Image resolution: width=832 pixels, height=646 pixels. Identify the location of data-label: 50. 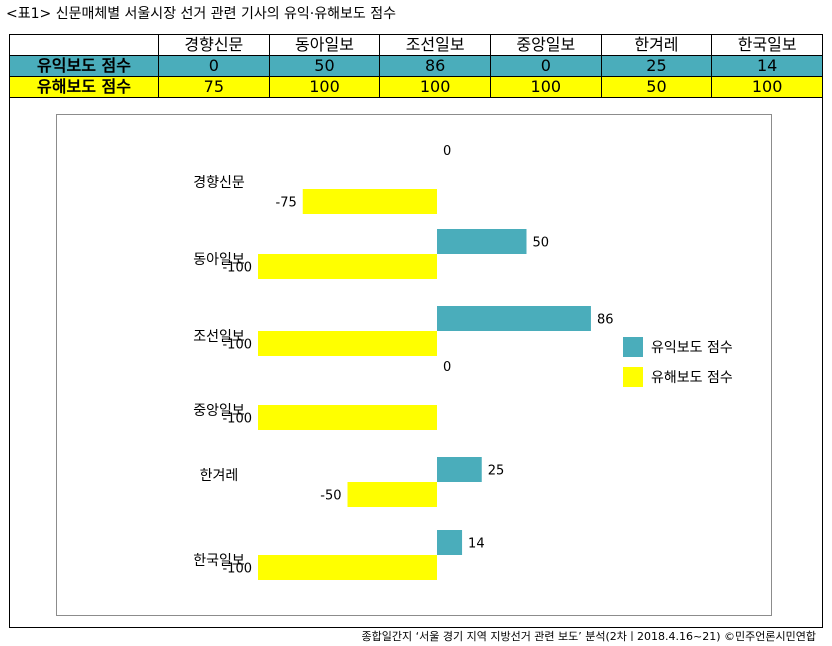
(541, 243).